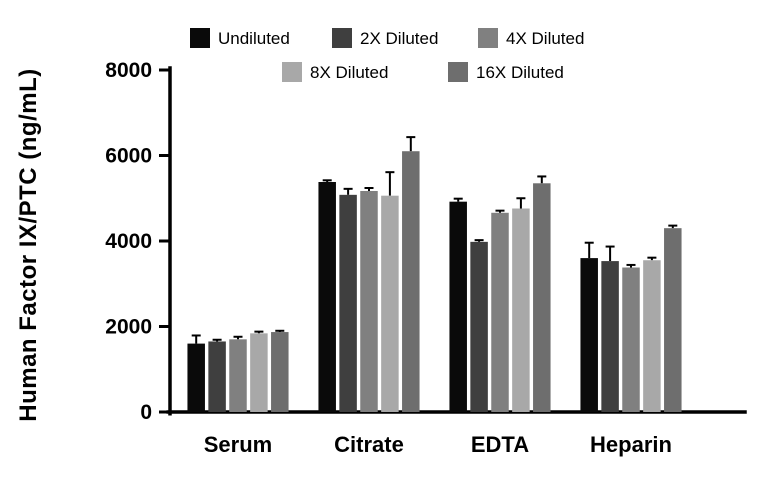 Image resolution: width=768 pixels, height=503 pixels. I want to click on legend-item-label: 16X Diluted, so click(520, 72).